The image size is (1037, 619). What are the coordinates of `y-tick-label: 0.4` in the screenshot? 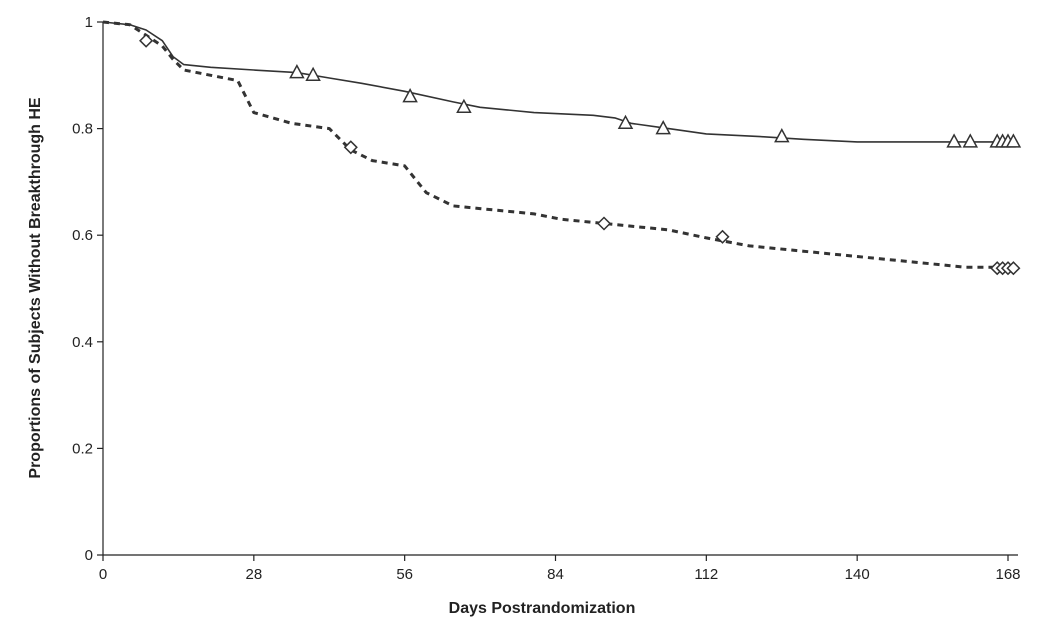 It's located at (82, 342).